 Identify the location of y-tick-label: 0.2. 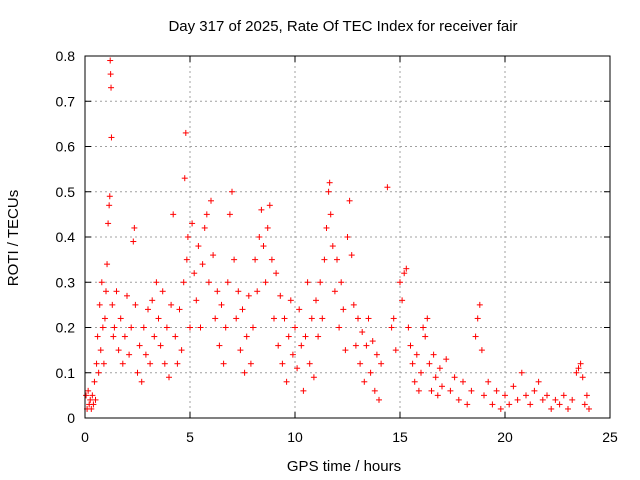
(66, 328).